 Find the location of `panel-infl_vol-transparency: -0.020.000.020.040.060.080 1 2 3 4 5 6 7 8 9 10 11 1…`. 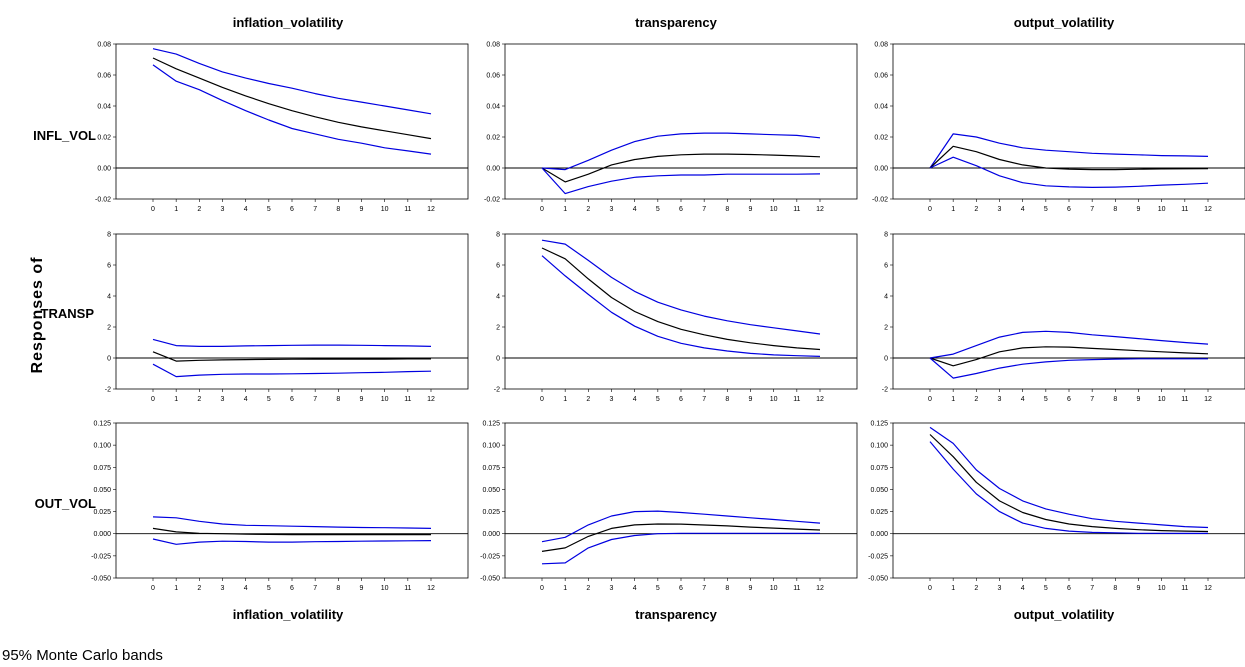

panel-infl_vol-transparency: -0.020.000.020.040.060.080 1 2 3 4 5 6 7 8 9 10 11 1… is located at coordinates (671, 127).